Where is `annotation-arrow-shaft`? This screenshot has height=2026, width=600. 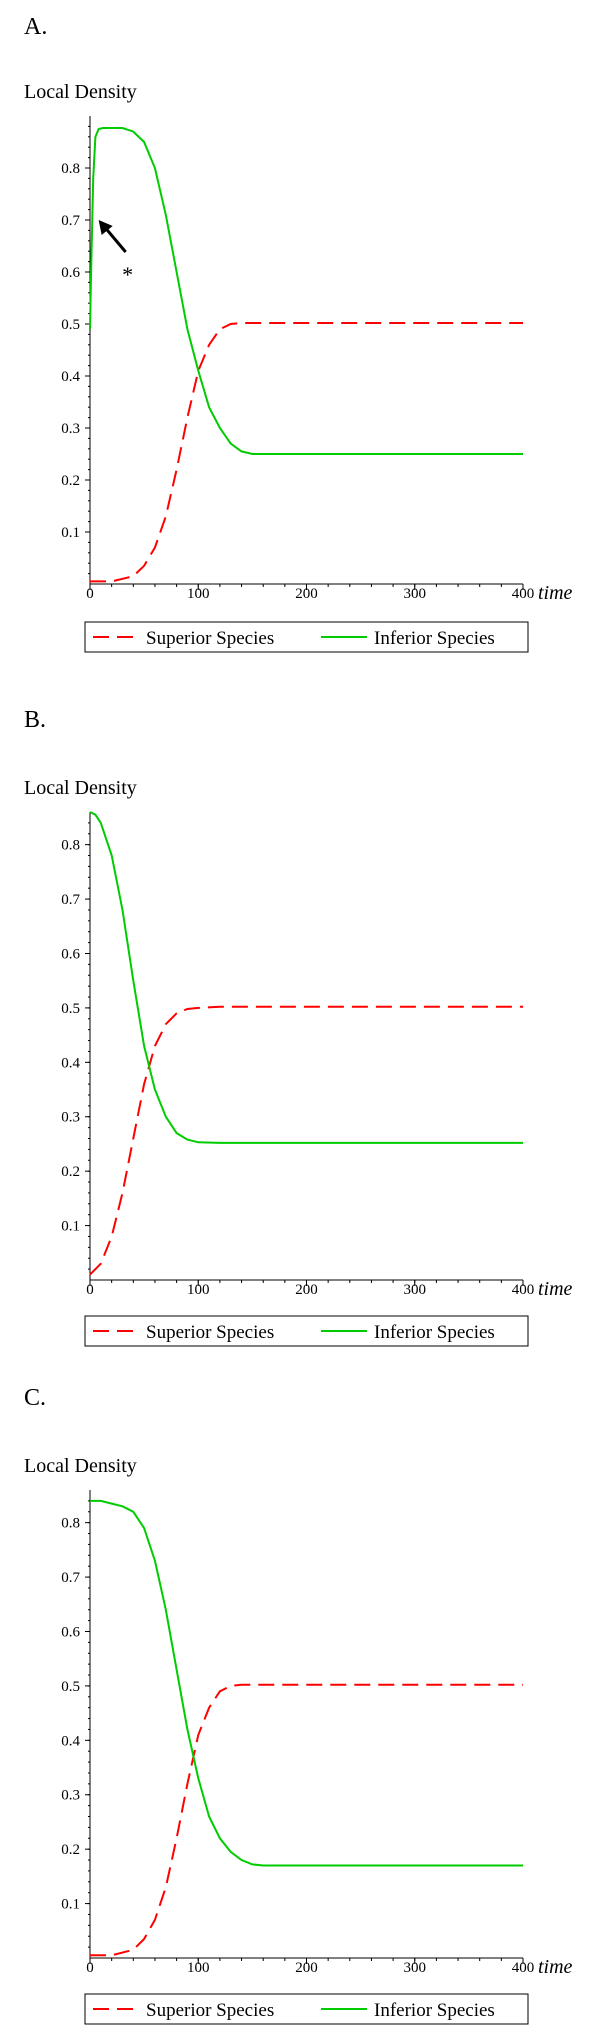 annotation-arrow-shaft is located at coordinates (115, 239).